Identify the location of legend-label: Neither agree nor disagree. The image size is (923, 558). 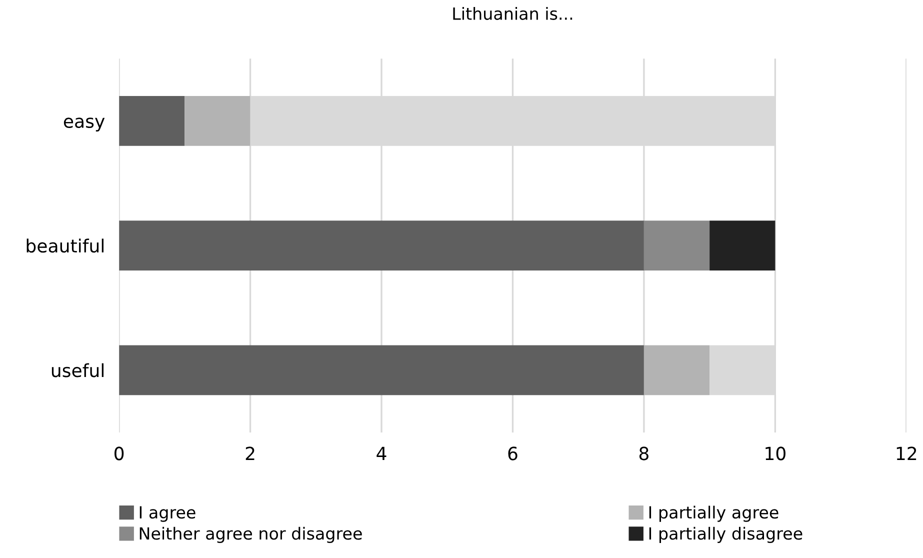
(251, 534).